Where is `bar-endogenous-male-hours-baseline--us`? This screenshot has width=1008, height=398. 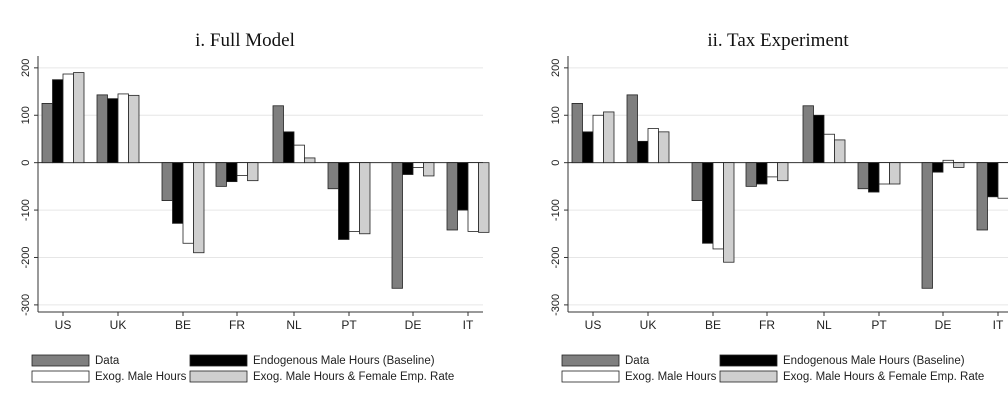
bar-endogenous-male-hours-baseline--us is located at coordinates (588, 147).